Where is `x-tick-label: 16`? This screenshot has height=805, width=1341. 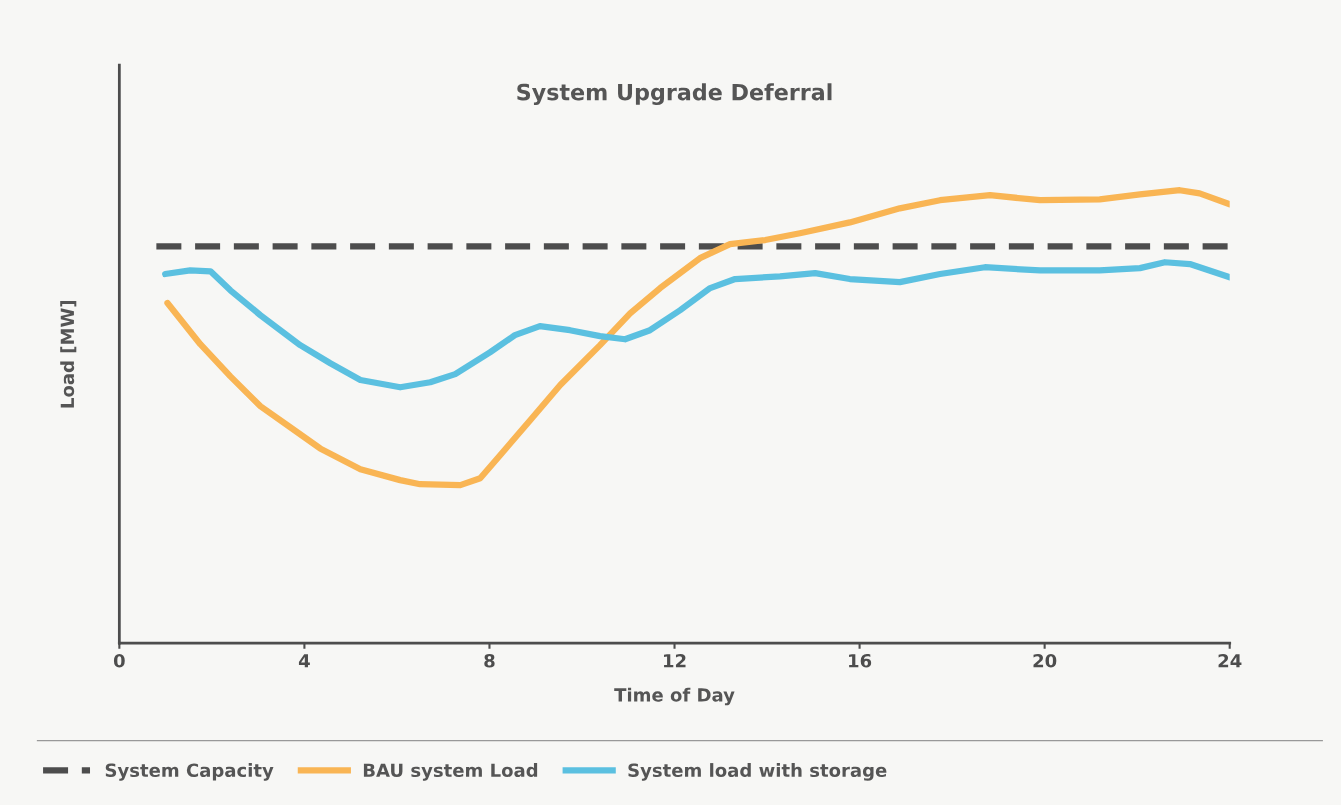
x-tick-label: 16 is located at coordinates (860, 660).